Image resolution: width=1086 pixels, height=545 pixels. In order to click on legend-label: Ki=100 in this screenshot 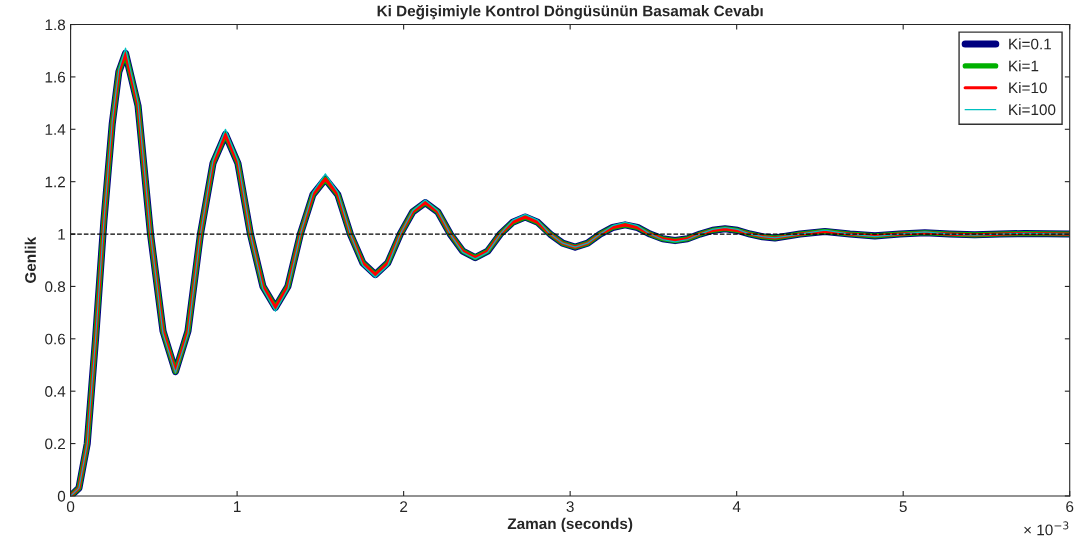, I will do `click(1032, 109)`.